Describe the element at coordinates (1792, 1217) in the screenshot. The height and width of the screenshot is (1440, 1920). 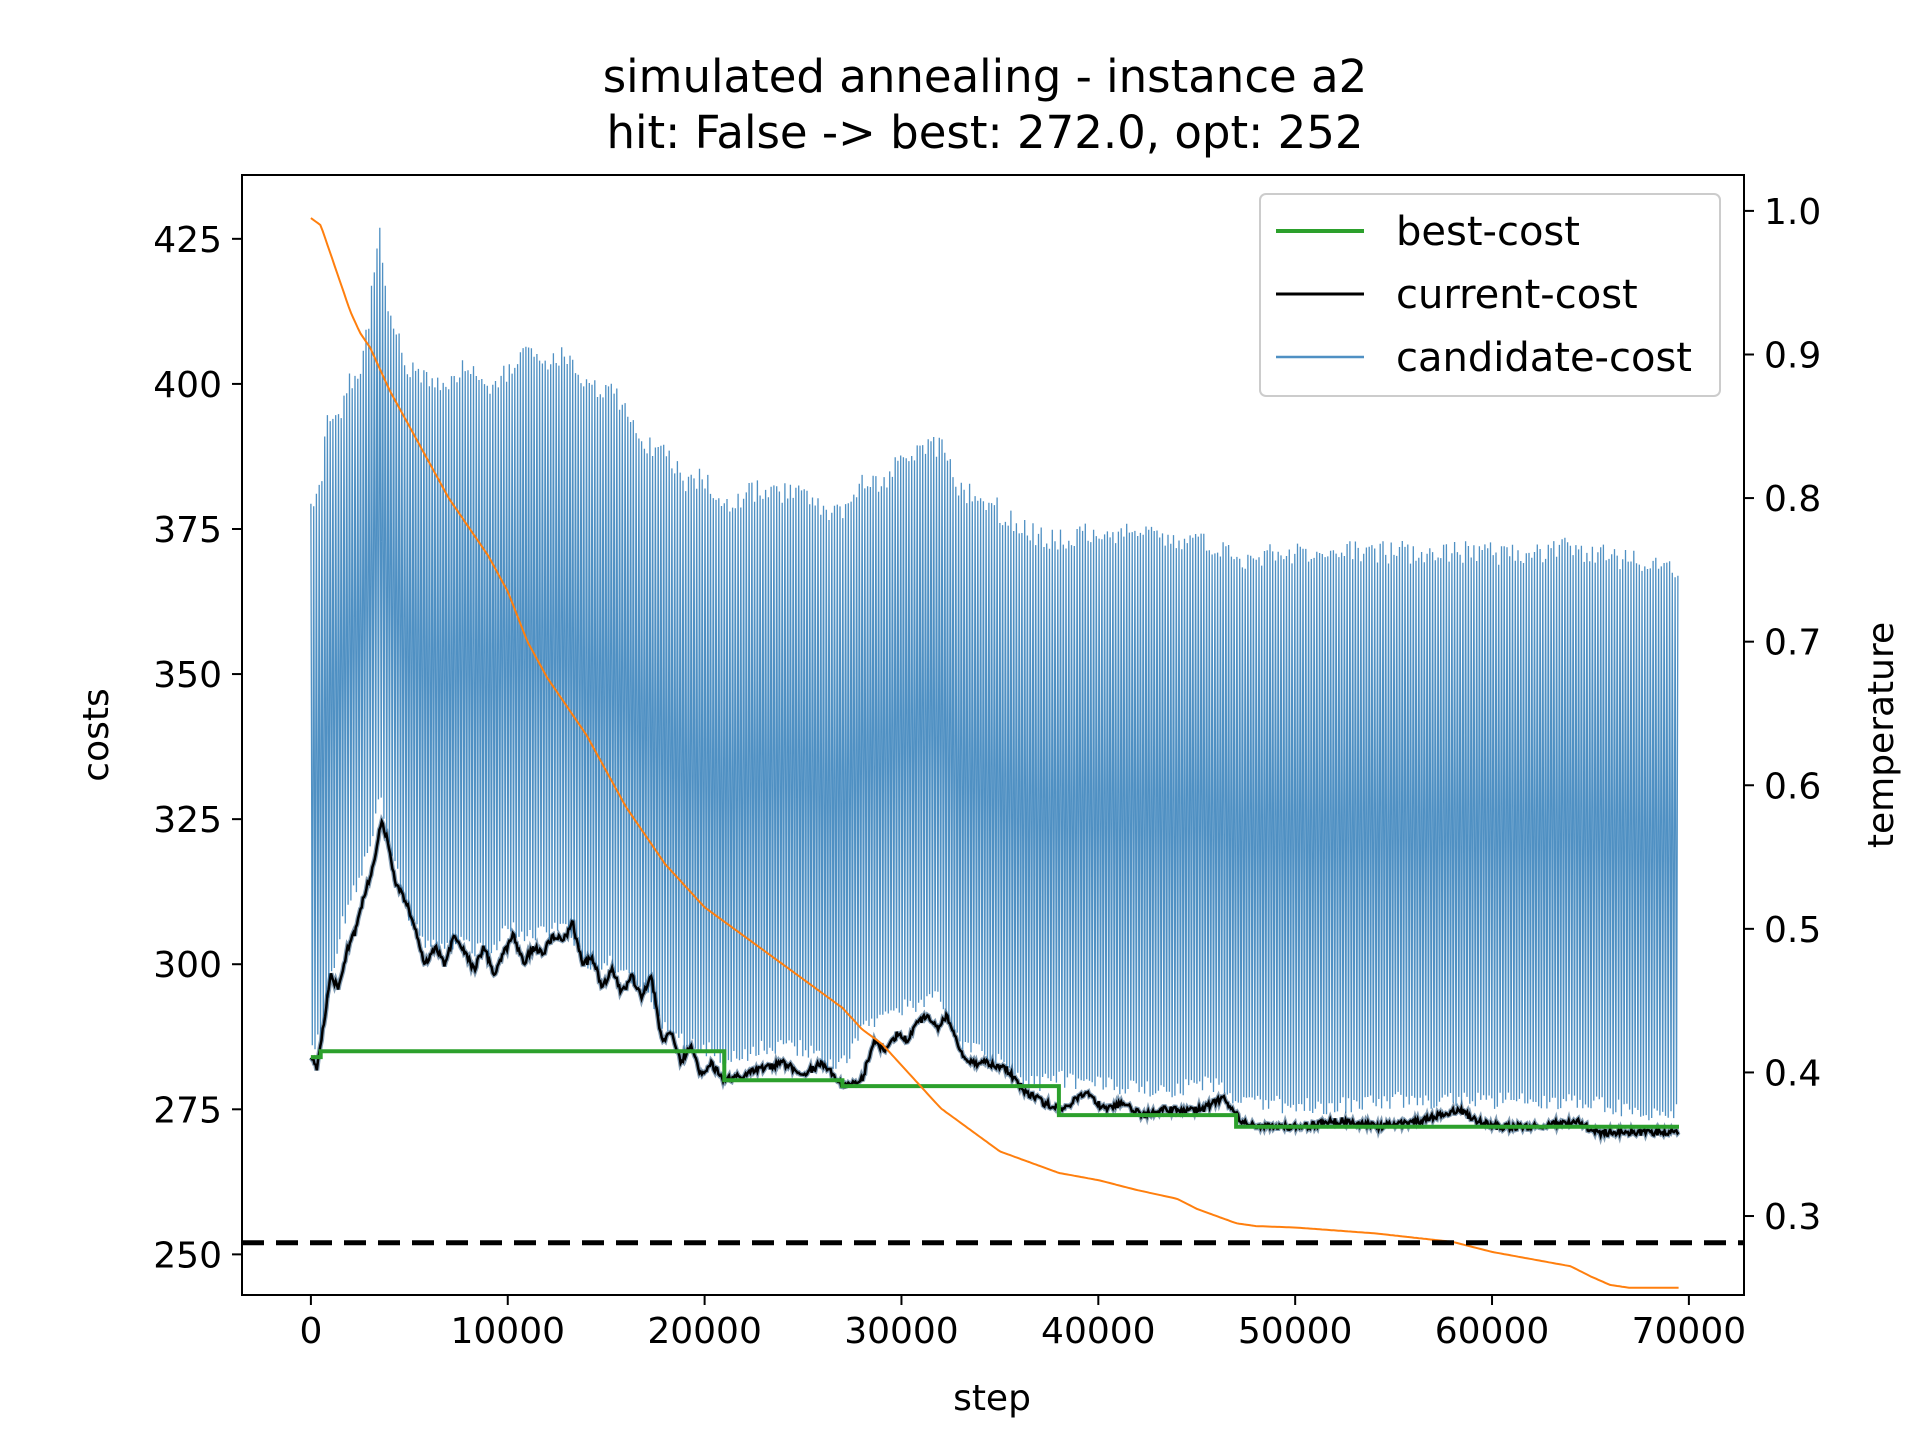
I see `y2-tick-label: 0.3` at that location.